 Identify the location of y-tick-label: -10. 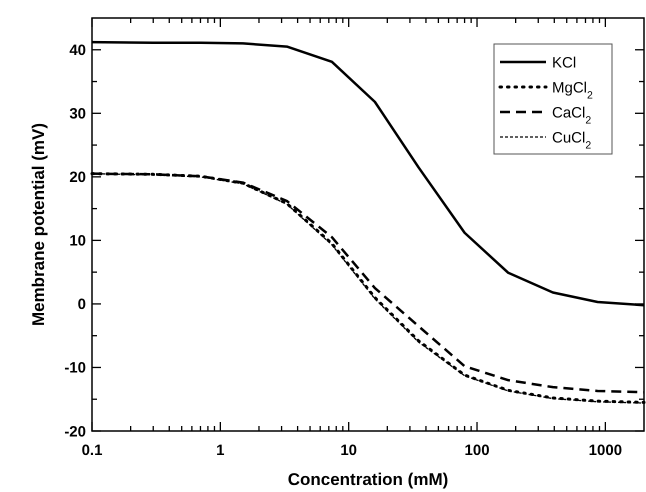
(75, 368).